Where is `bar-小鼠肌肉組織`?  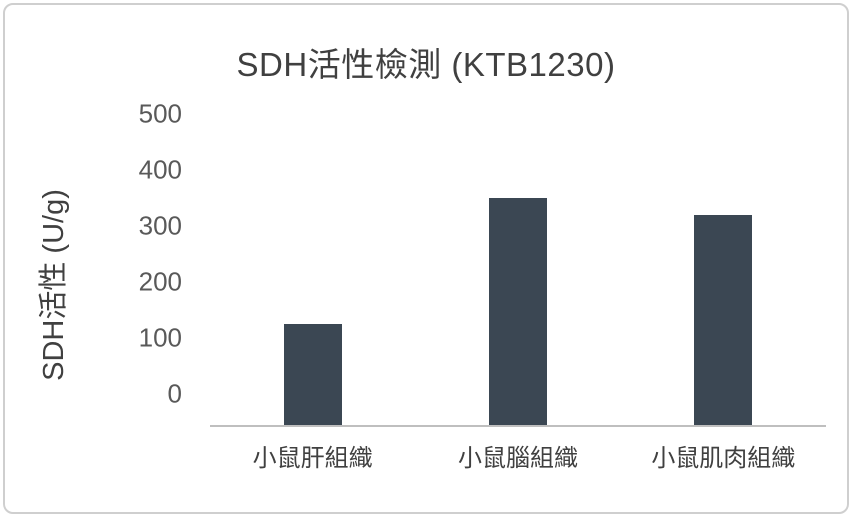 bar-小鼠肌肉組織 is located at coordinates (723, 320).